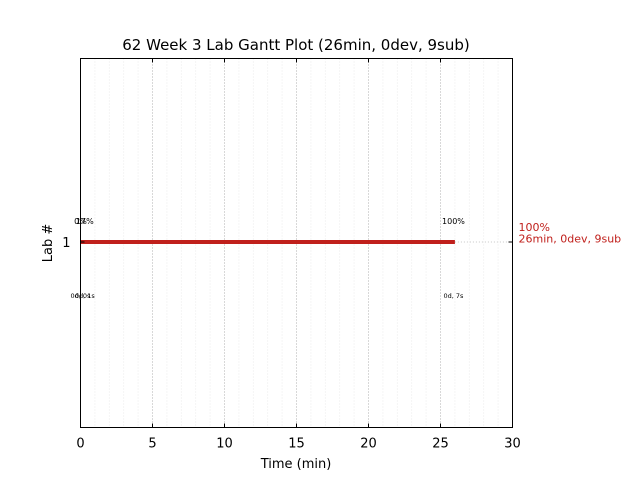 This screenshot has height=485, width=640. I want to click on x-tick-label: 20, so click(368, 444).